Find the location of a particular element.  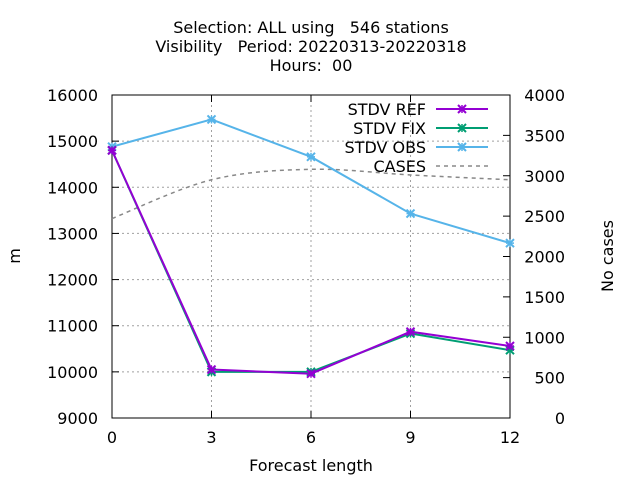

y-tick-label: 14000 is located at coordinates (72, 187).